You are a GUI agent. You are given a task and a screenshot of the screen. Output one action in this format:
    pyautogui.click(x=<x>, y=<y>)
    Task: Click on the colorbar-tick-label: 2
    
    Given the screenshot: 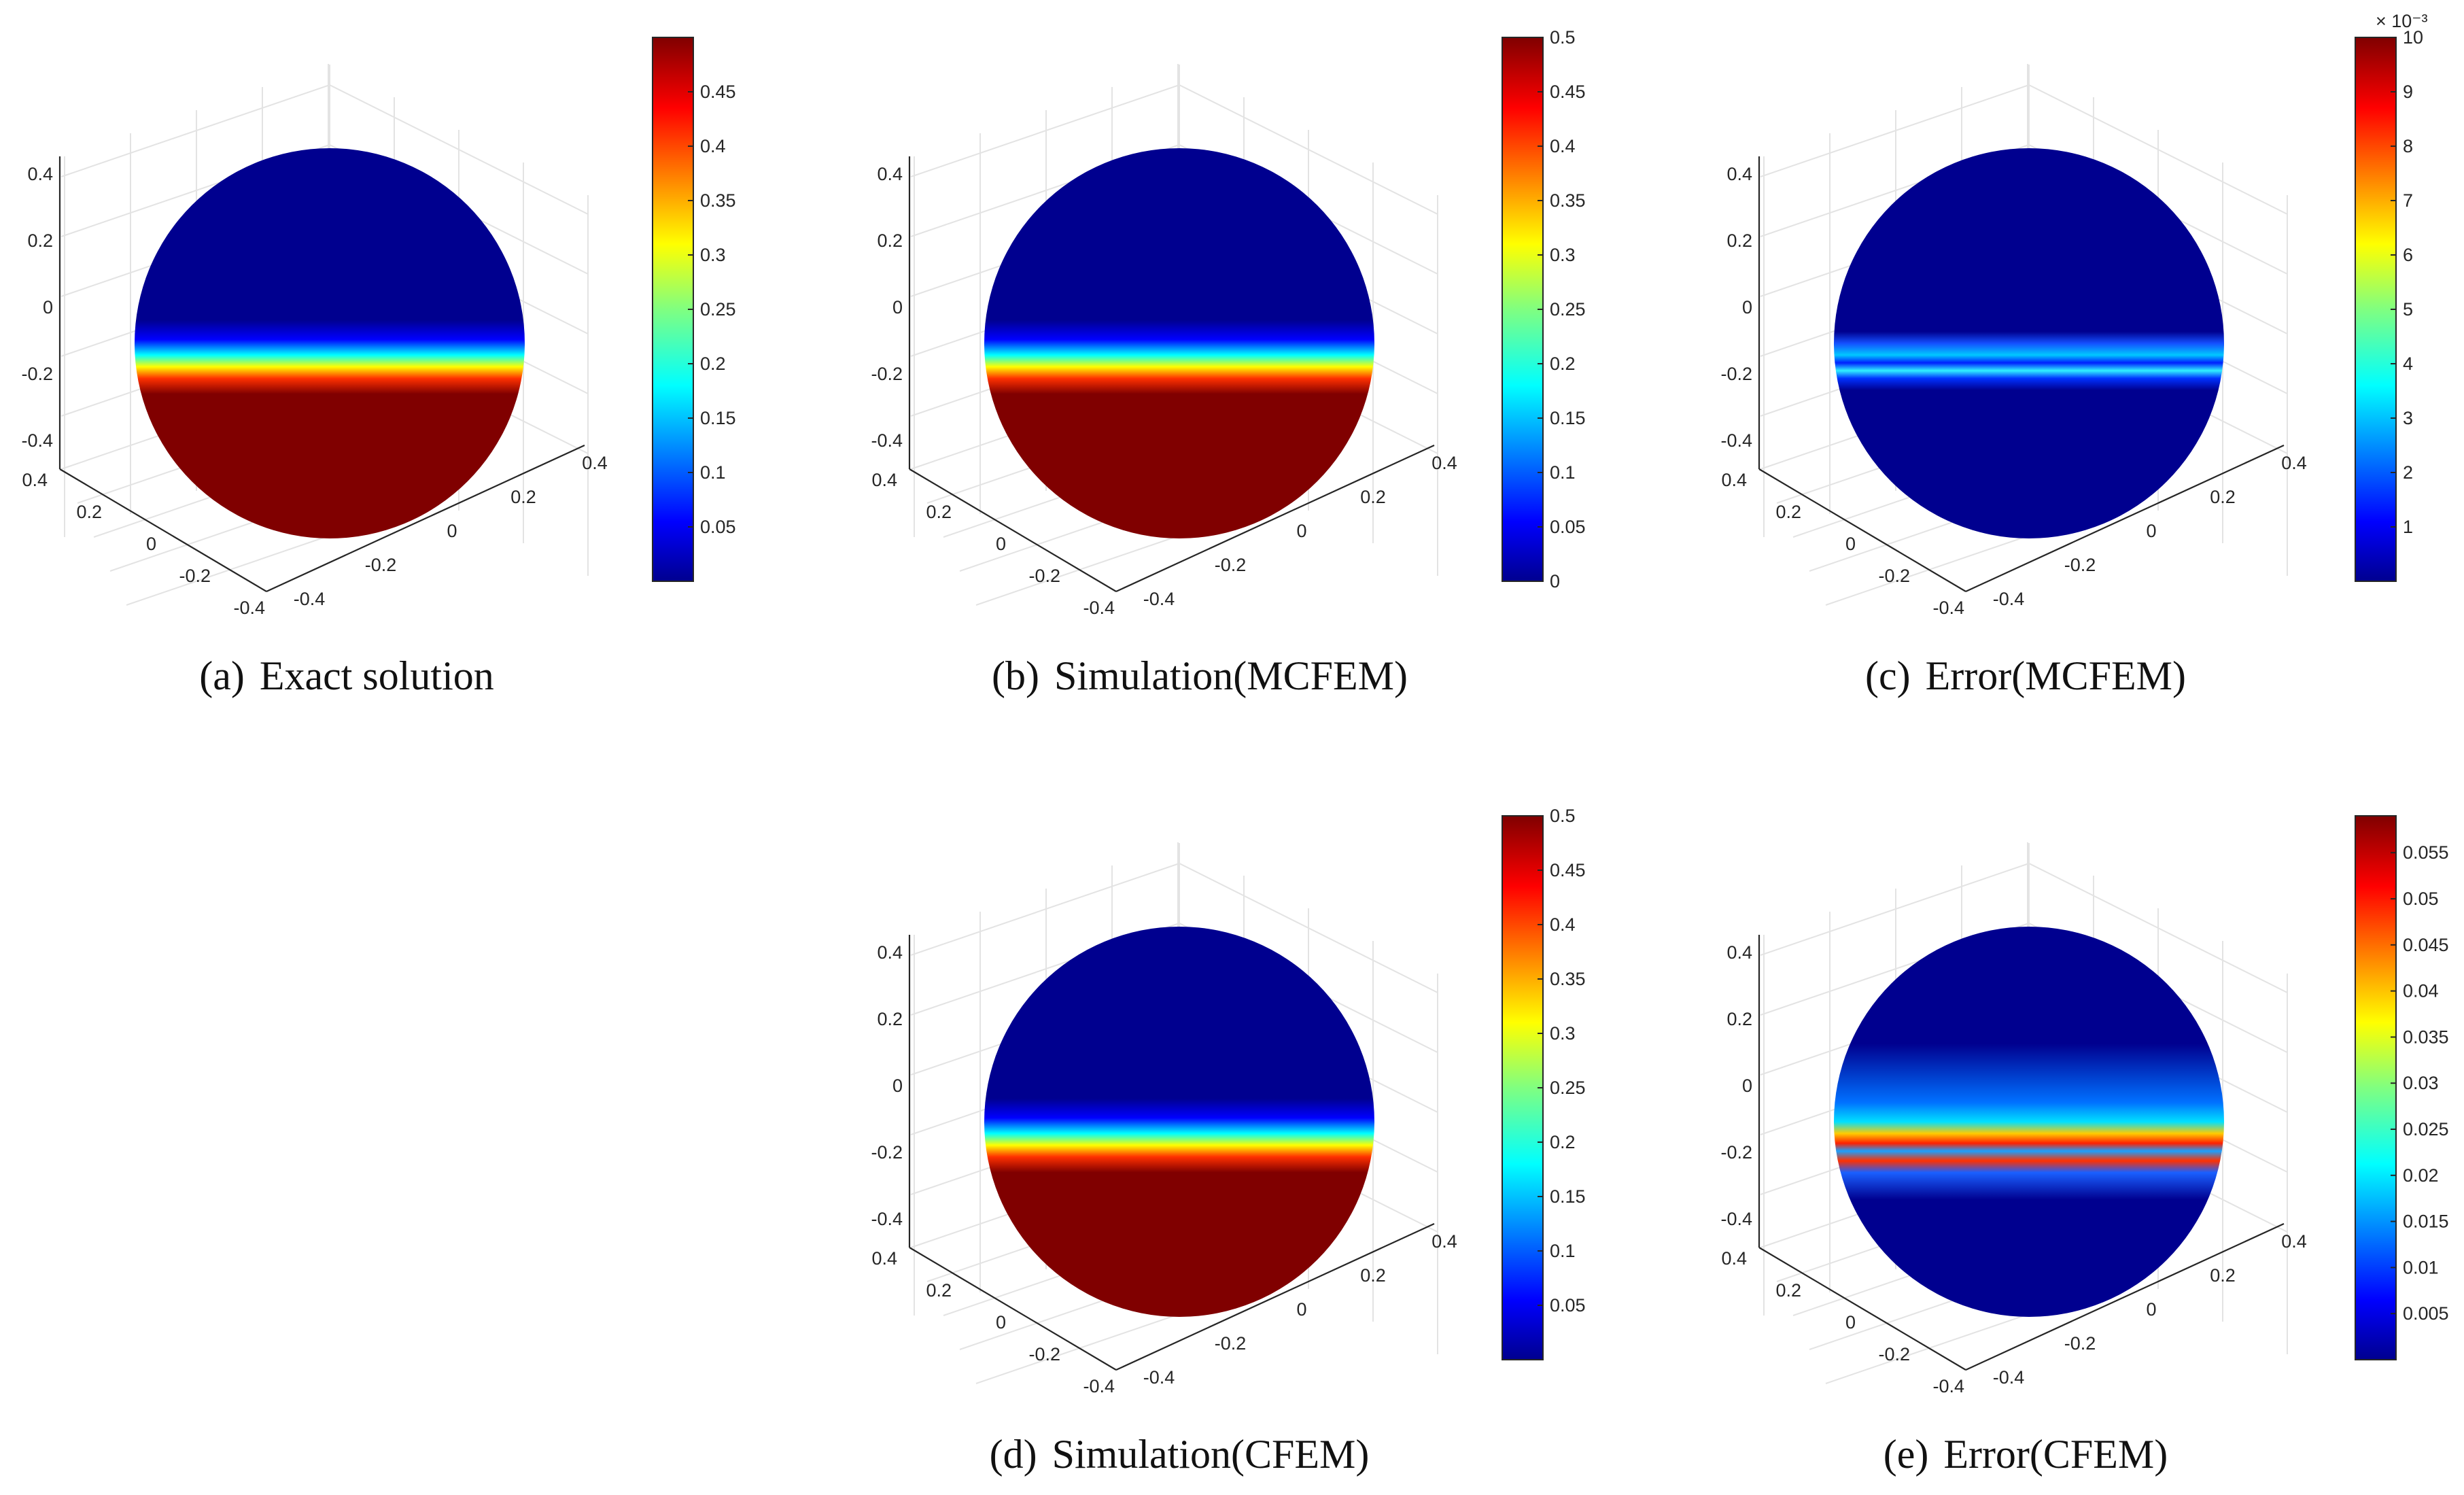 What is the action you would take?
    pyautogui.click(x=2408, y=472)
    